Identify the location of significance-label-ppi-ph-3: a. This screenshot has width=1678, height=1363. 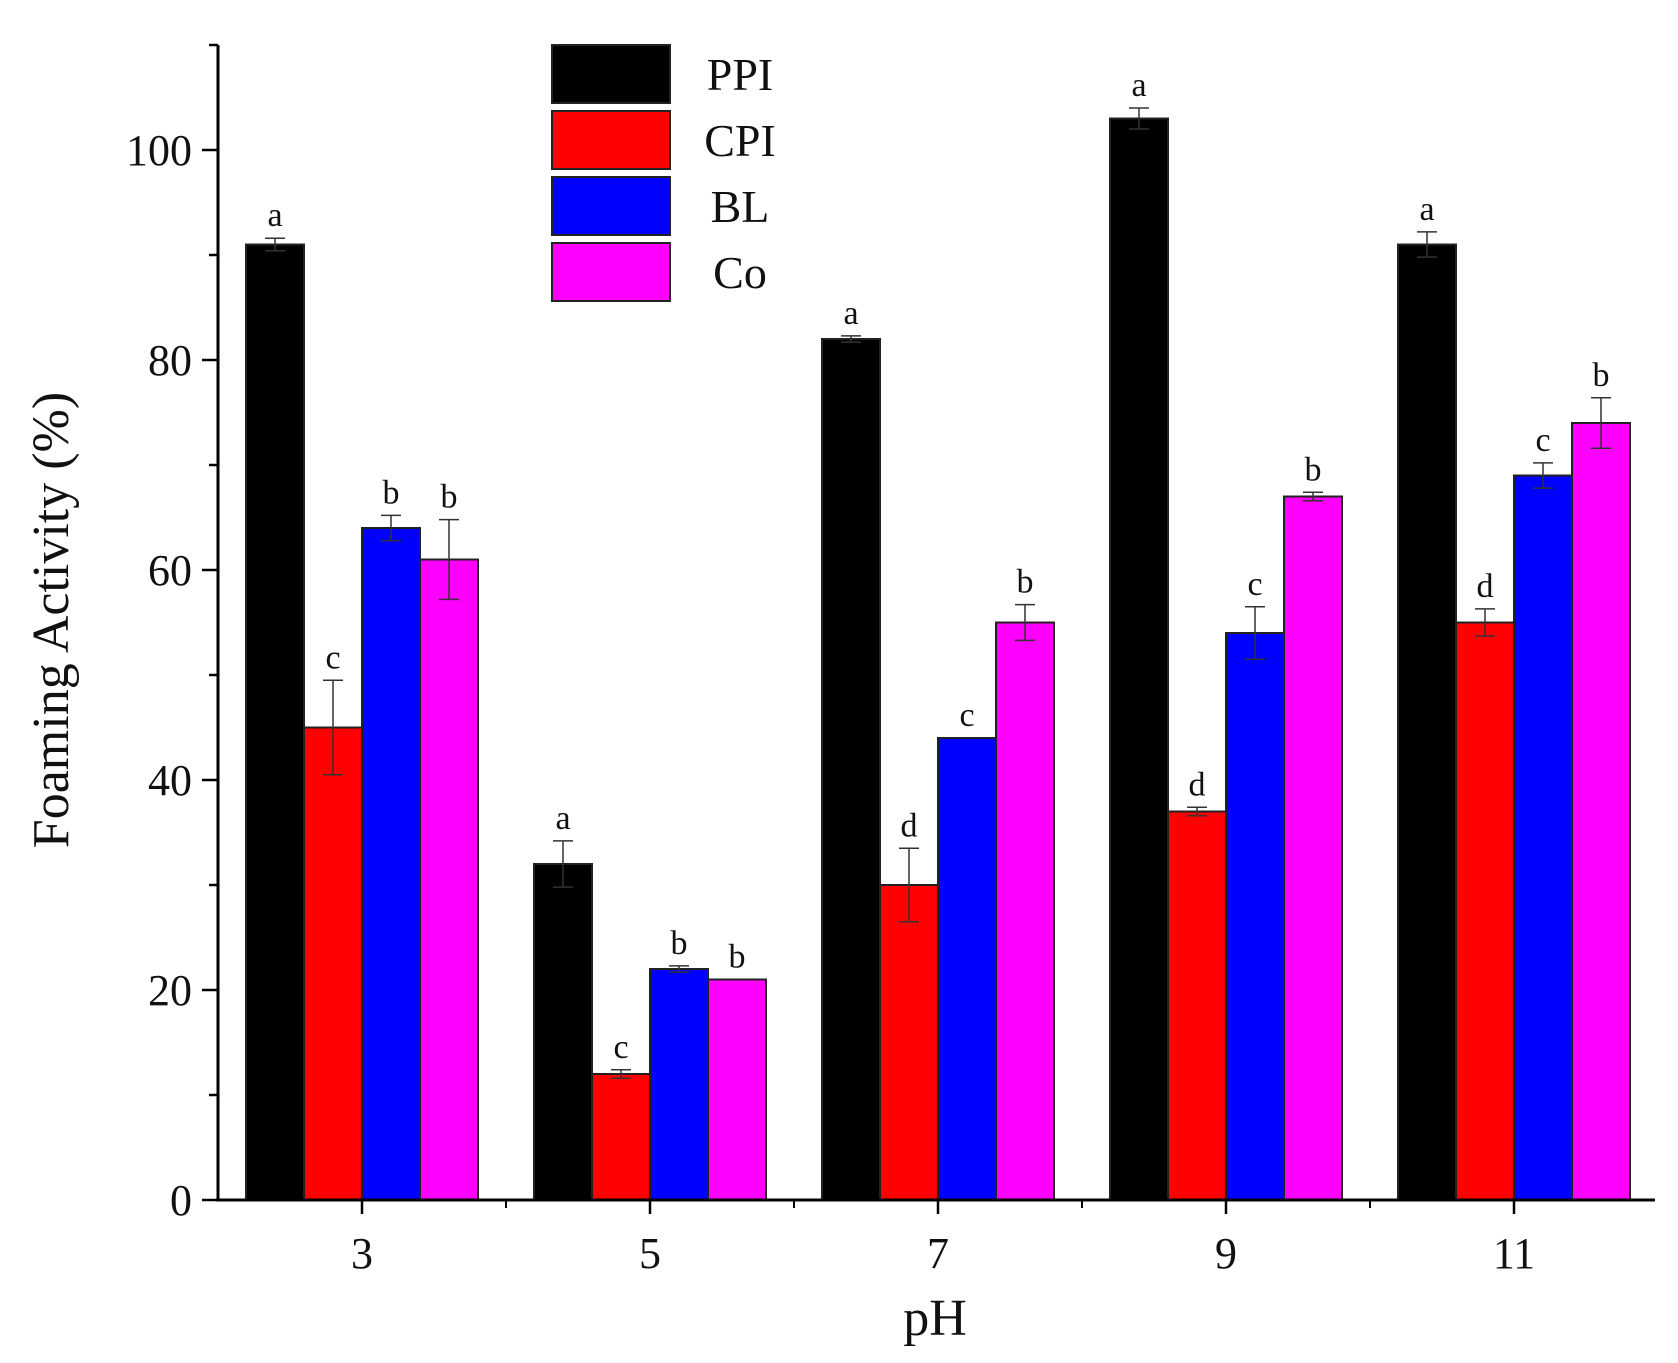
(274, 215).